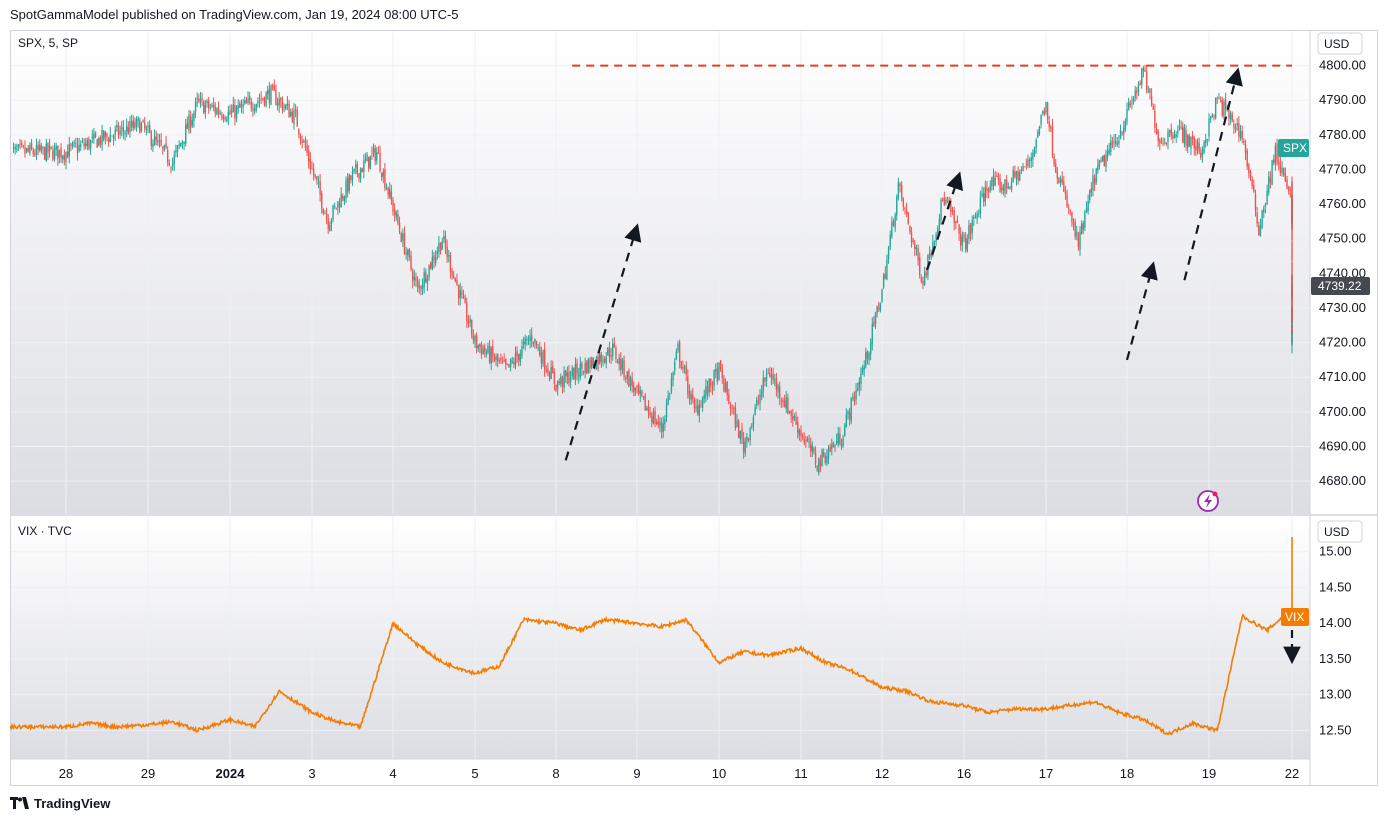  Describe the element at coordinates (1337, 44) in the screenshot. I see `spx-currency-label: USD` at that location.